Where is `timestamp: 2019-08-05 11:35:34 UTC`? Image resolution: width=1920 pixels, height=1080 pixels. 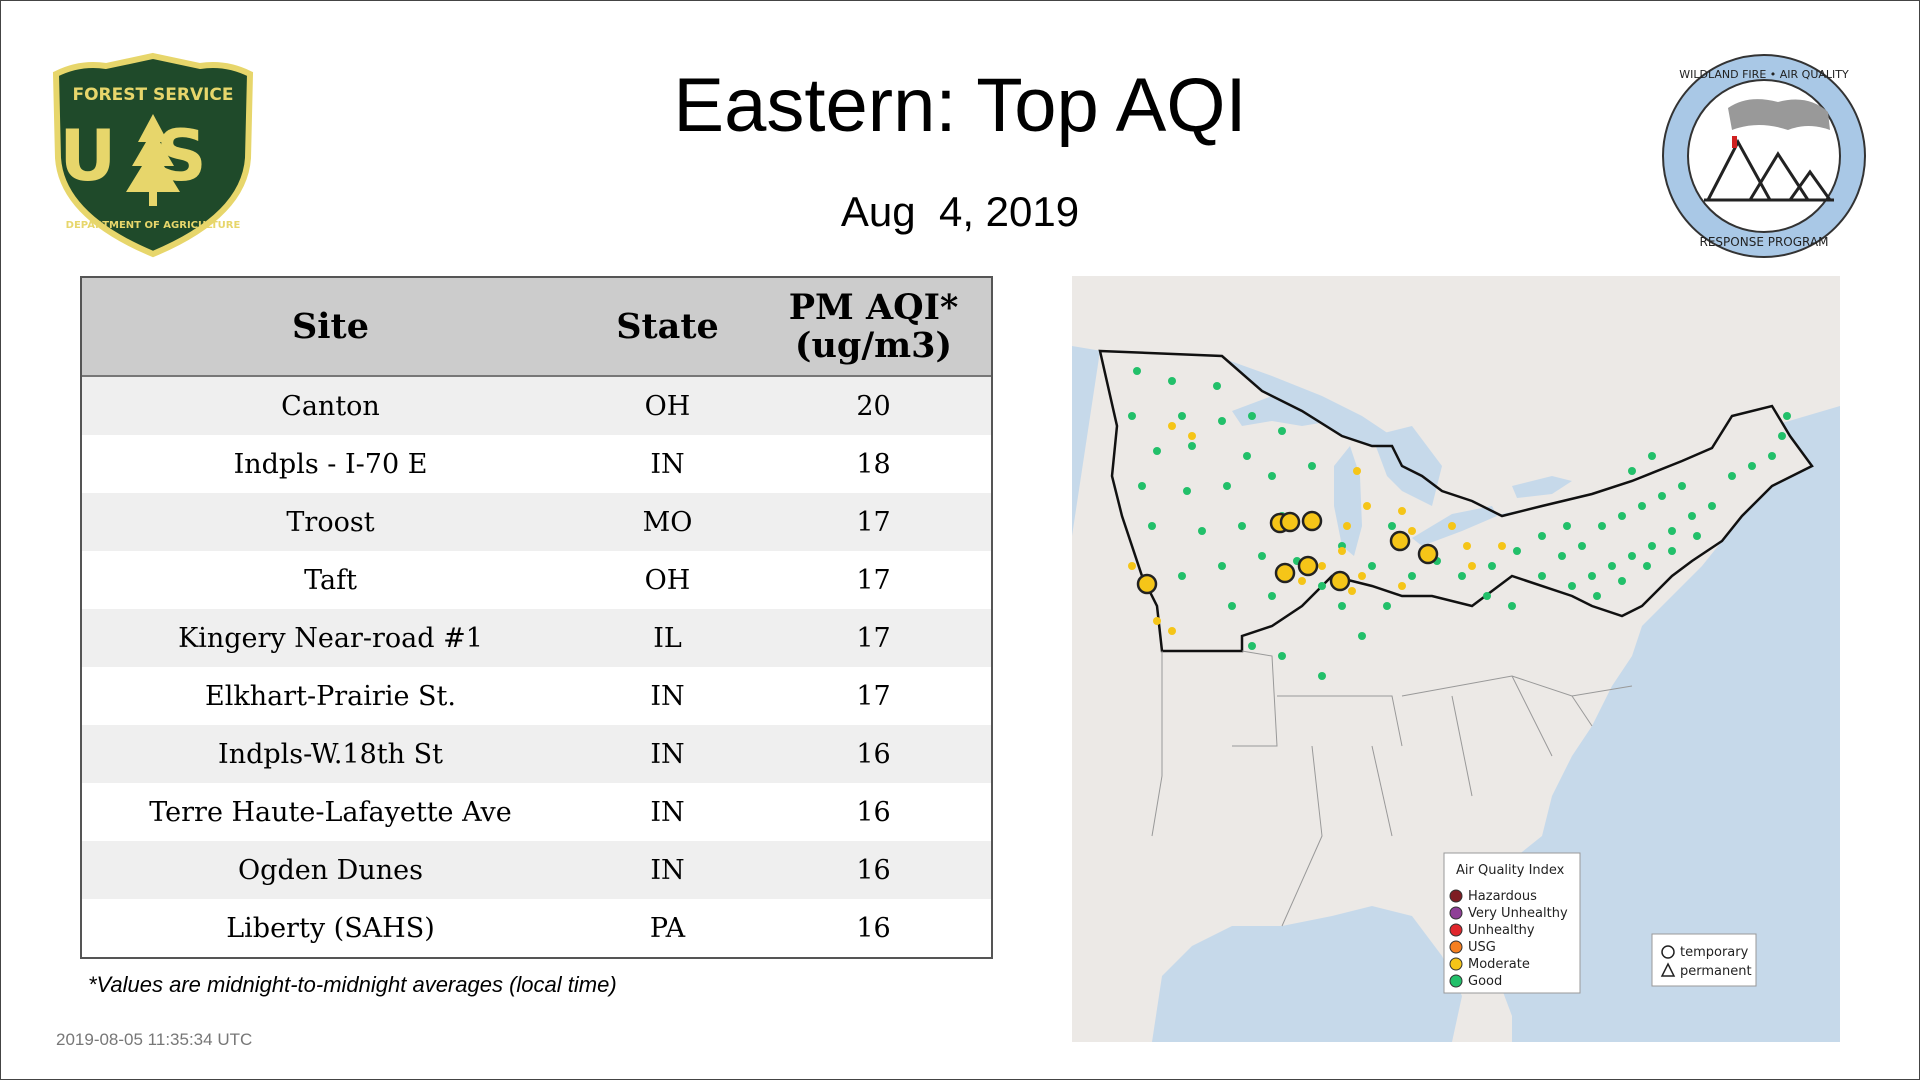 timestamp: 2019-08-05 11:35:34 UTC is located at coordinates (154, 1039).